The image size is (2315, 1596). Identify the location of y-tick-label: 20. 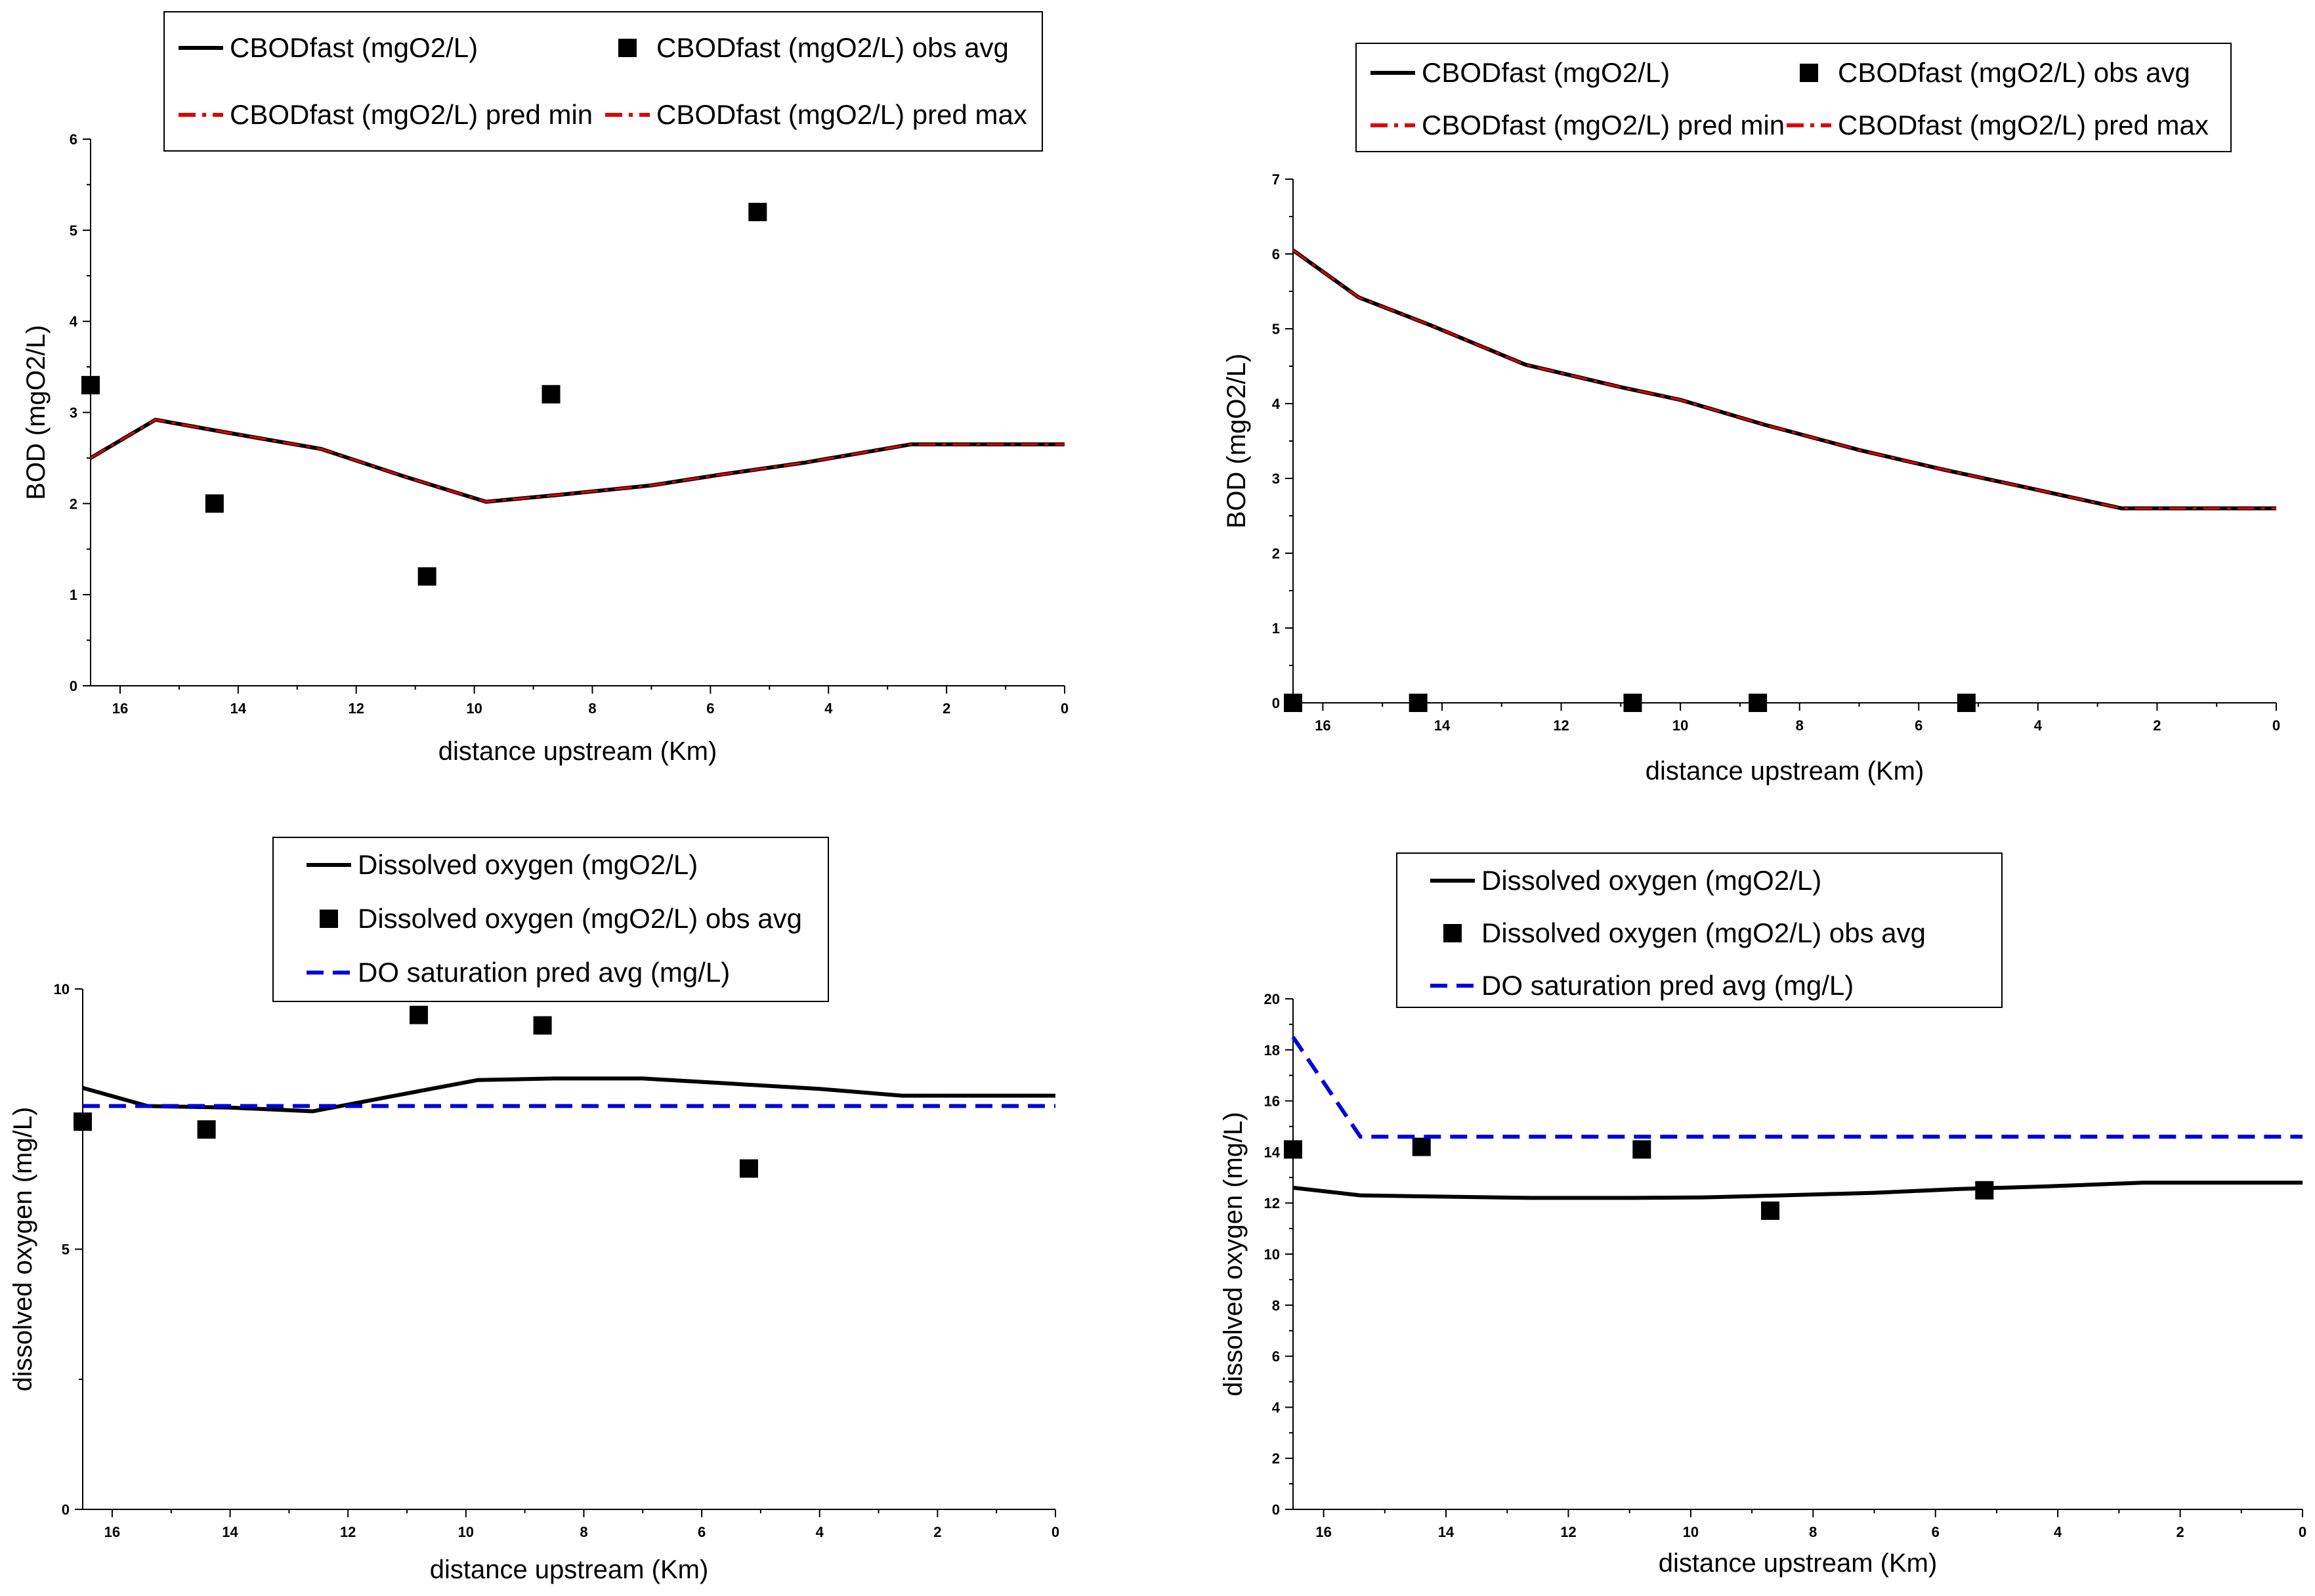
(1272, 999).